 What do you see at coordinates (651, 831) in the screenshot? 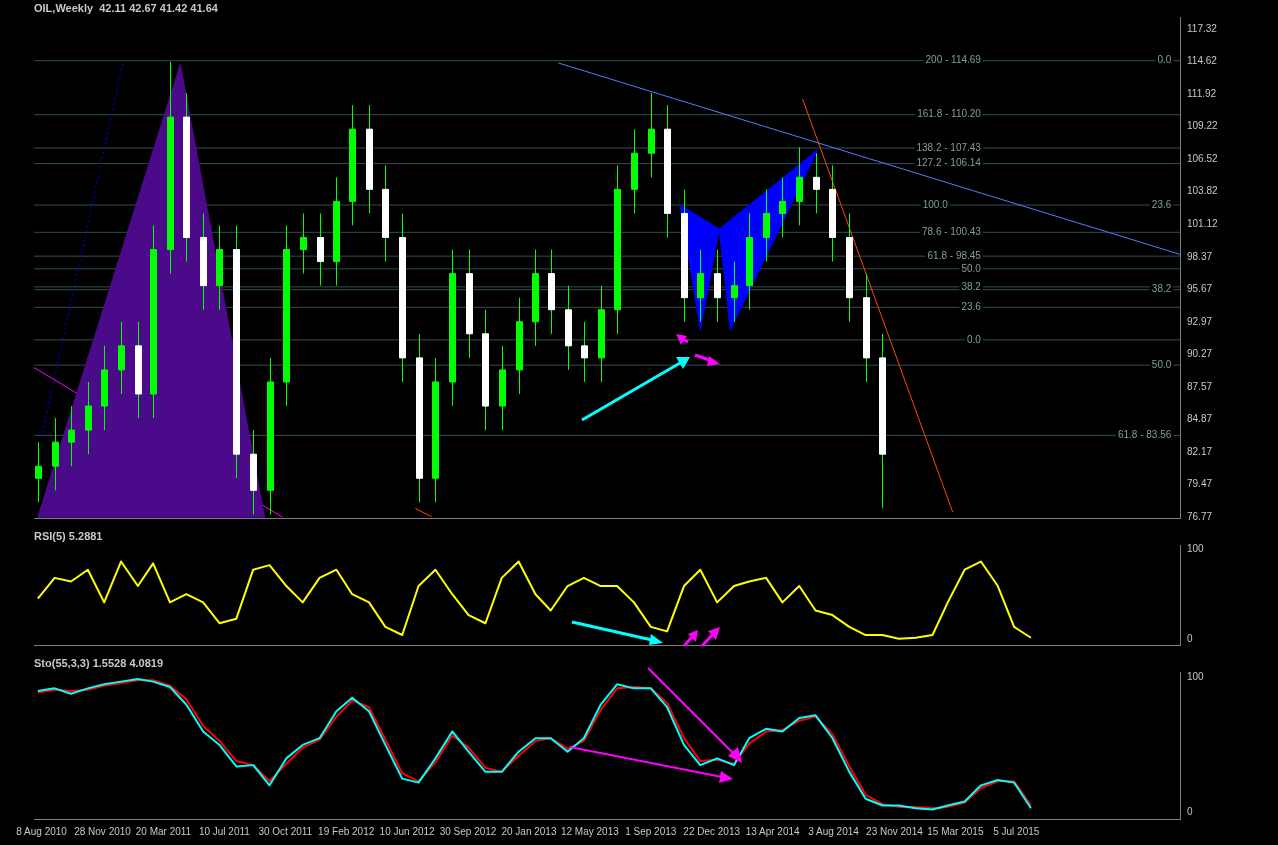
I see `x-tick-label: 1 Sep 2013` at bounding box center [651, 831].